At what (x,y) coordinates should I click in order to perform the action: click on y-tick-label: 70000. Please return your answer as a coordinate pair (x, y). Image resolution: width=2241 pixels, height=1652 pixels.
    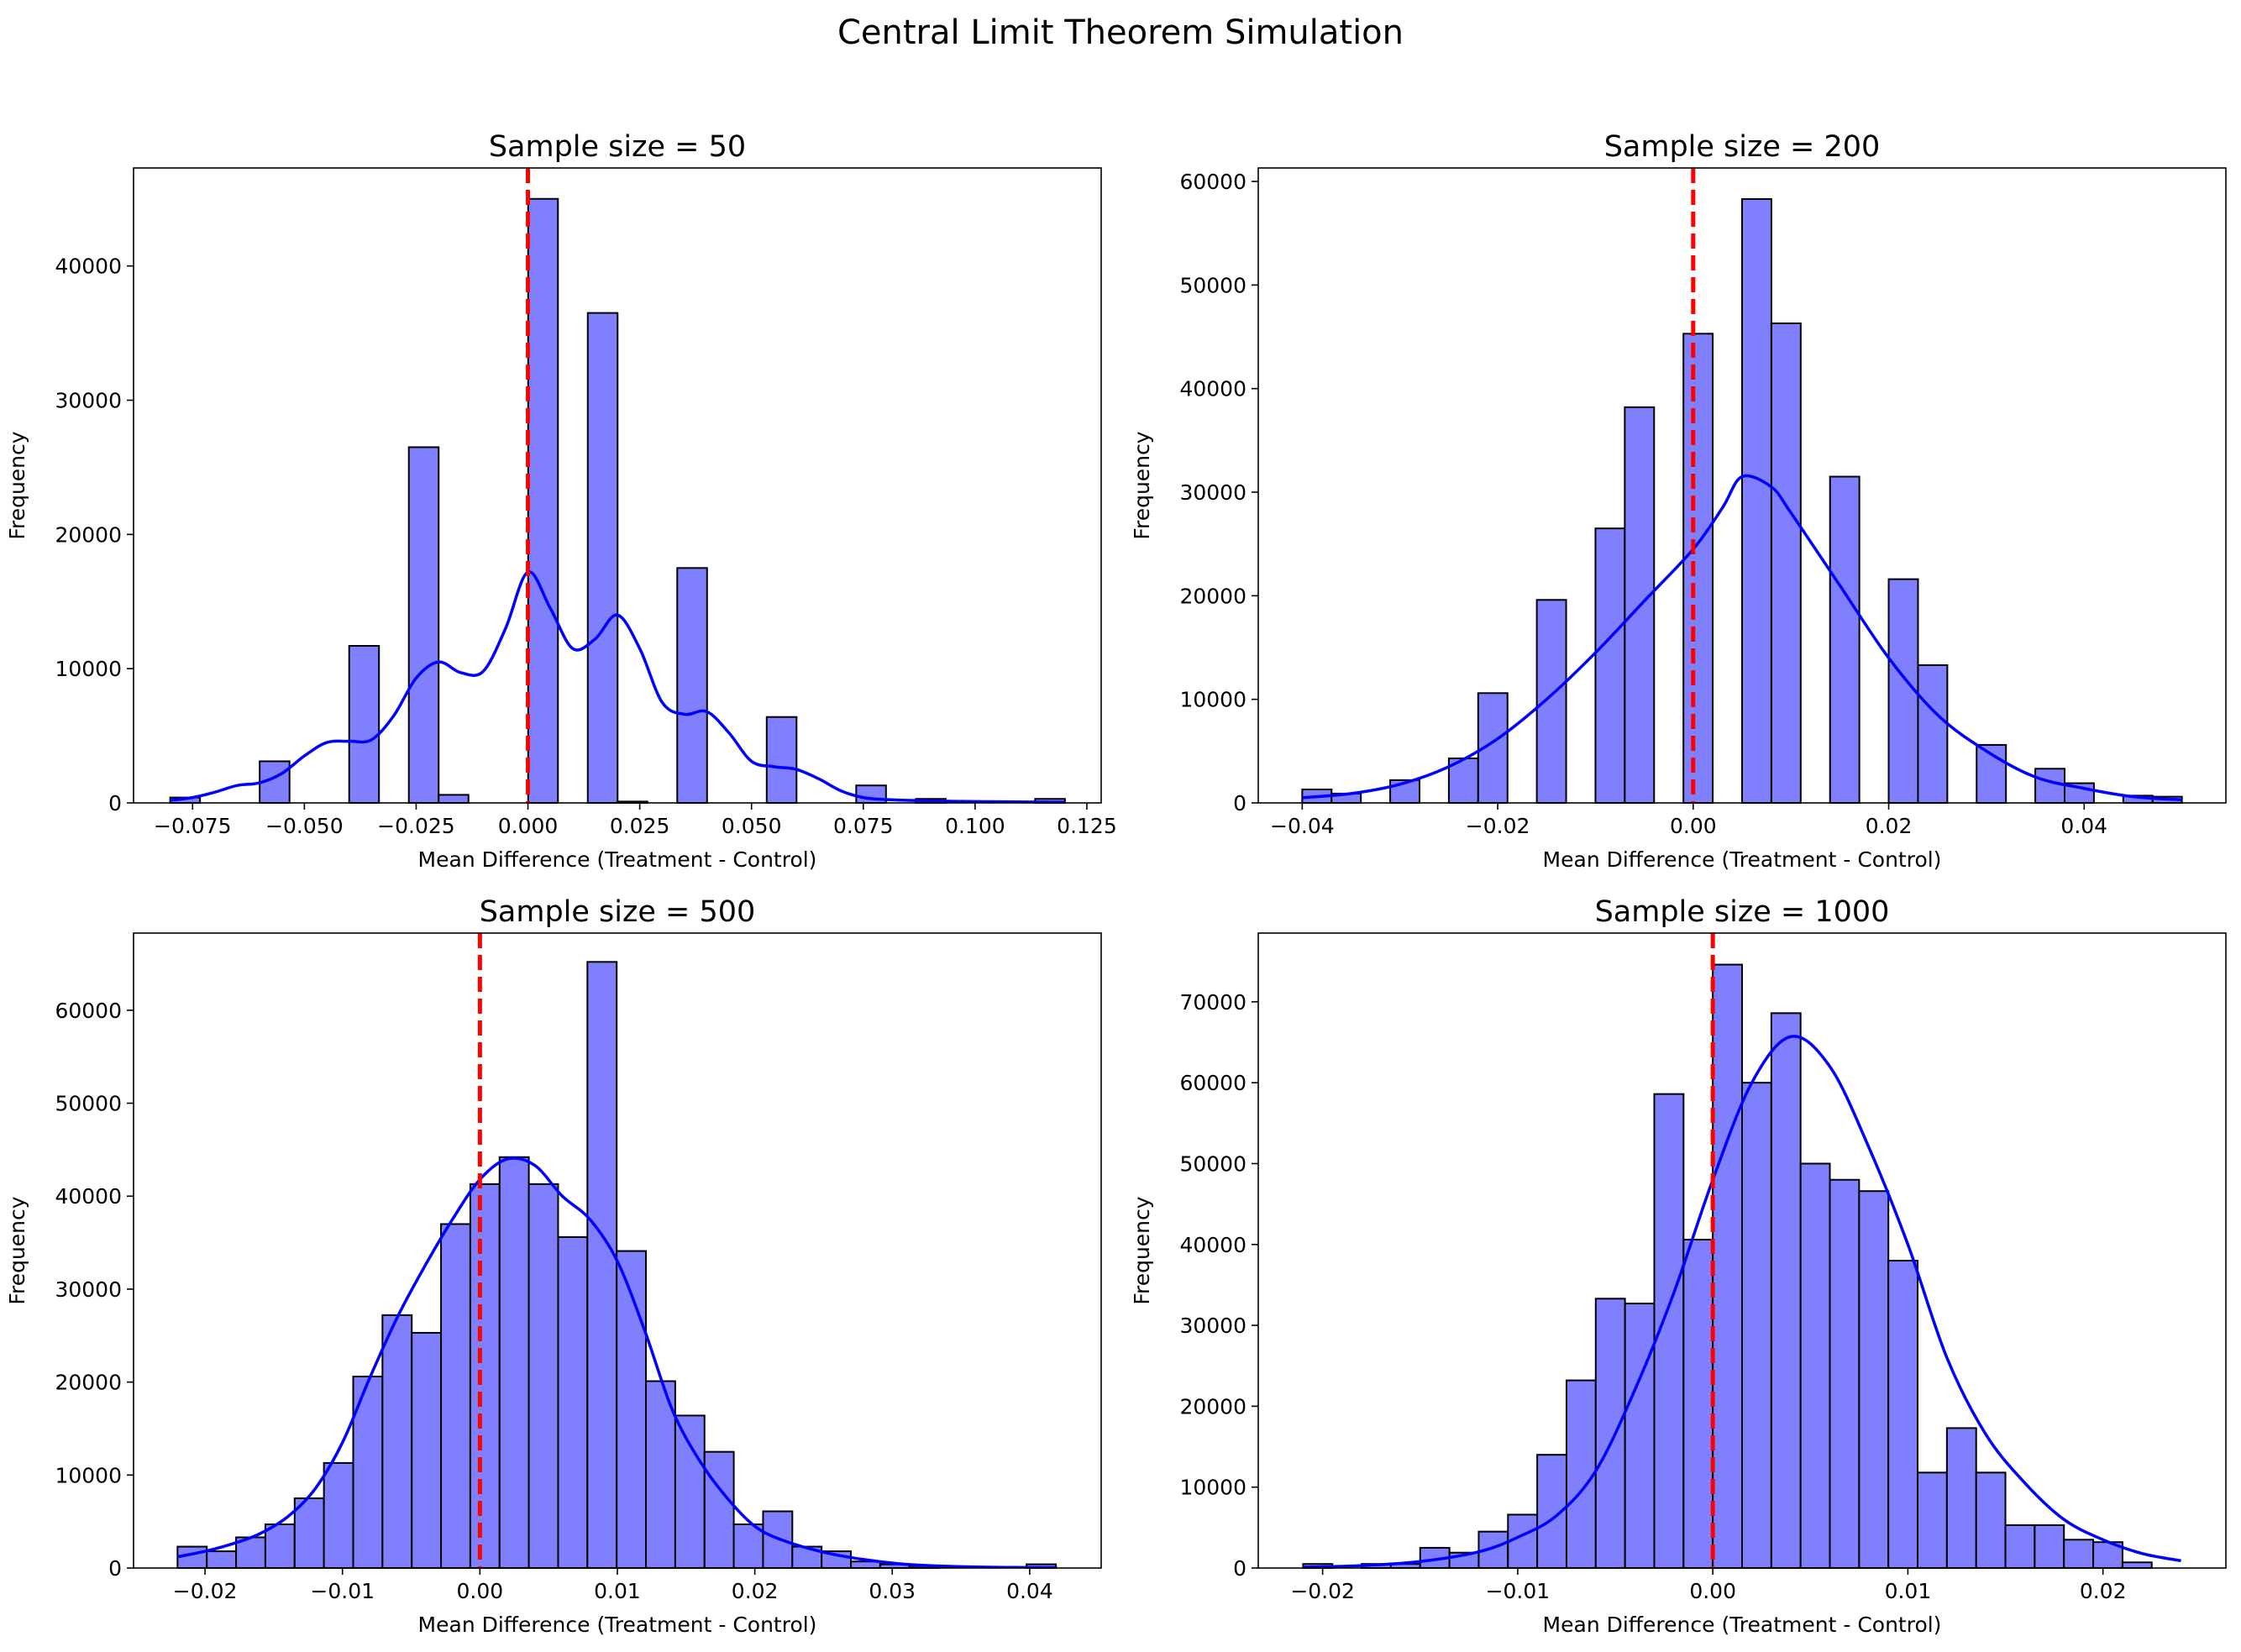
    Looking at the image, I should click on (1212, 1002).